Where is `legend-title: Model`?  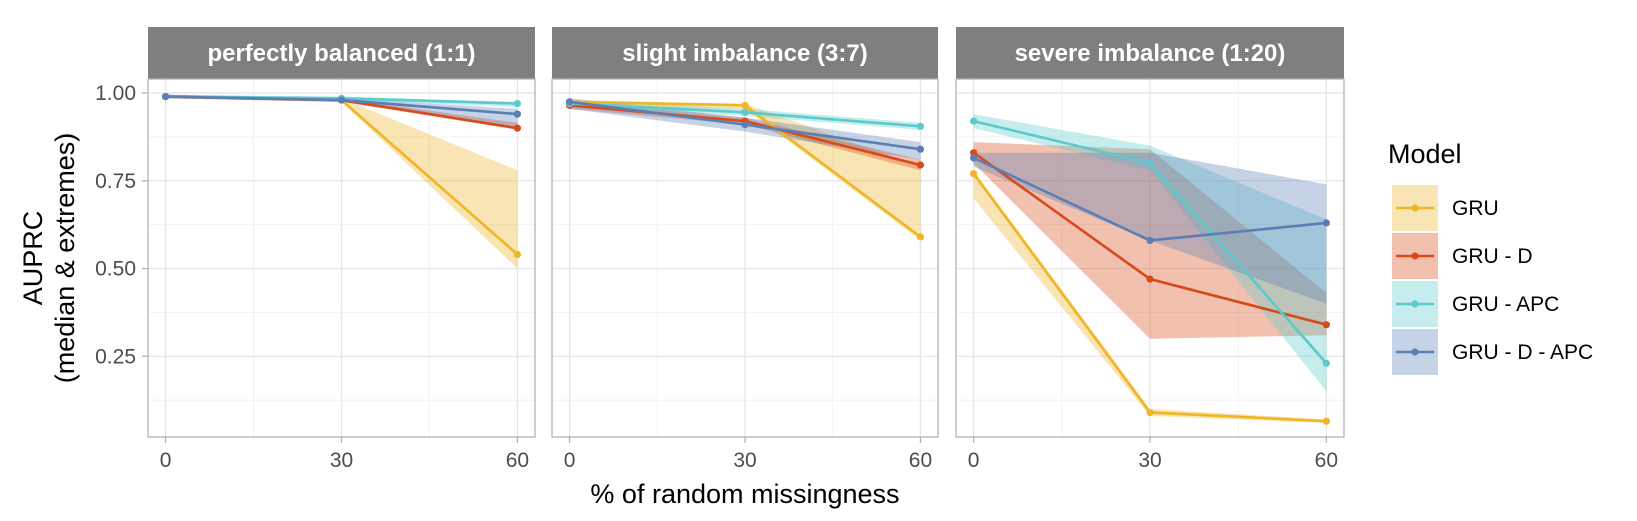 legend-title: Model is located at coordinates (1425, 154).